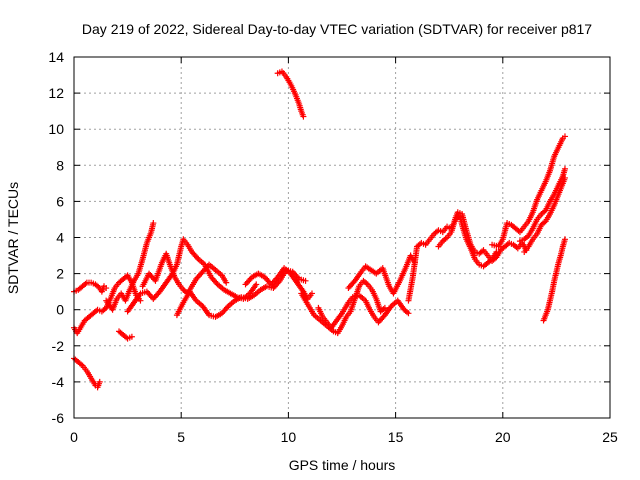 The height and width of the screenshot is (480, 640). What do you see at coordinates (87, 373) in the screenshot?
I see `series-arc-c` at bounding box center [87, 373].